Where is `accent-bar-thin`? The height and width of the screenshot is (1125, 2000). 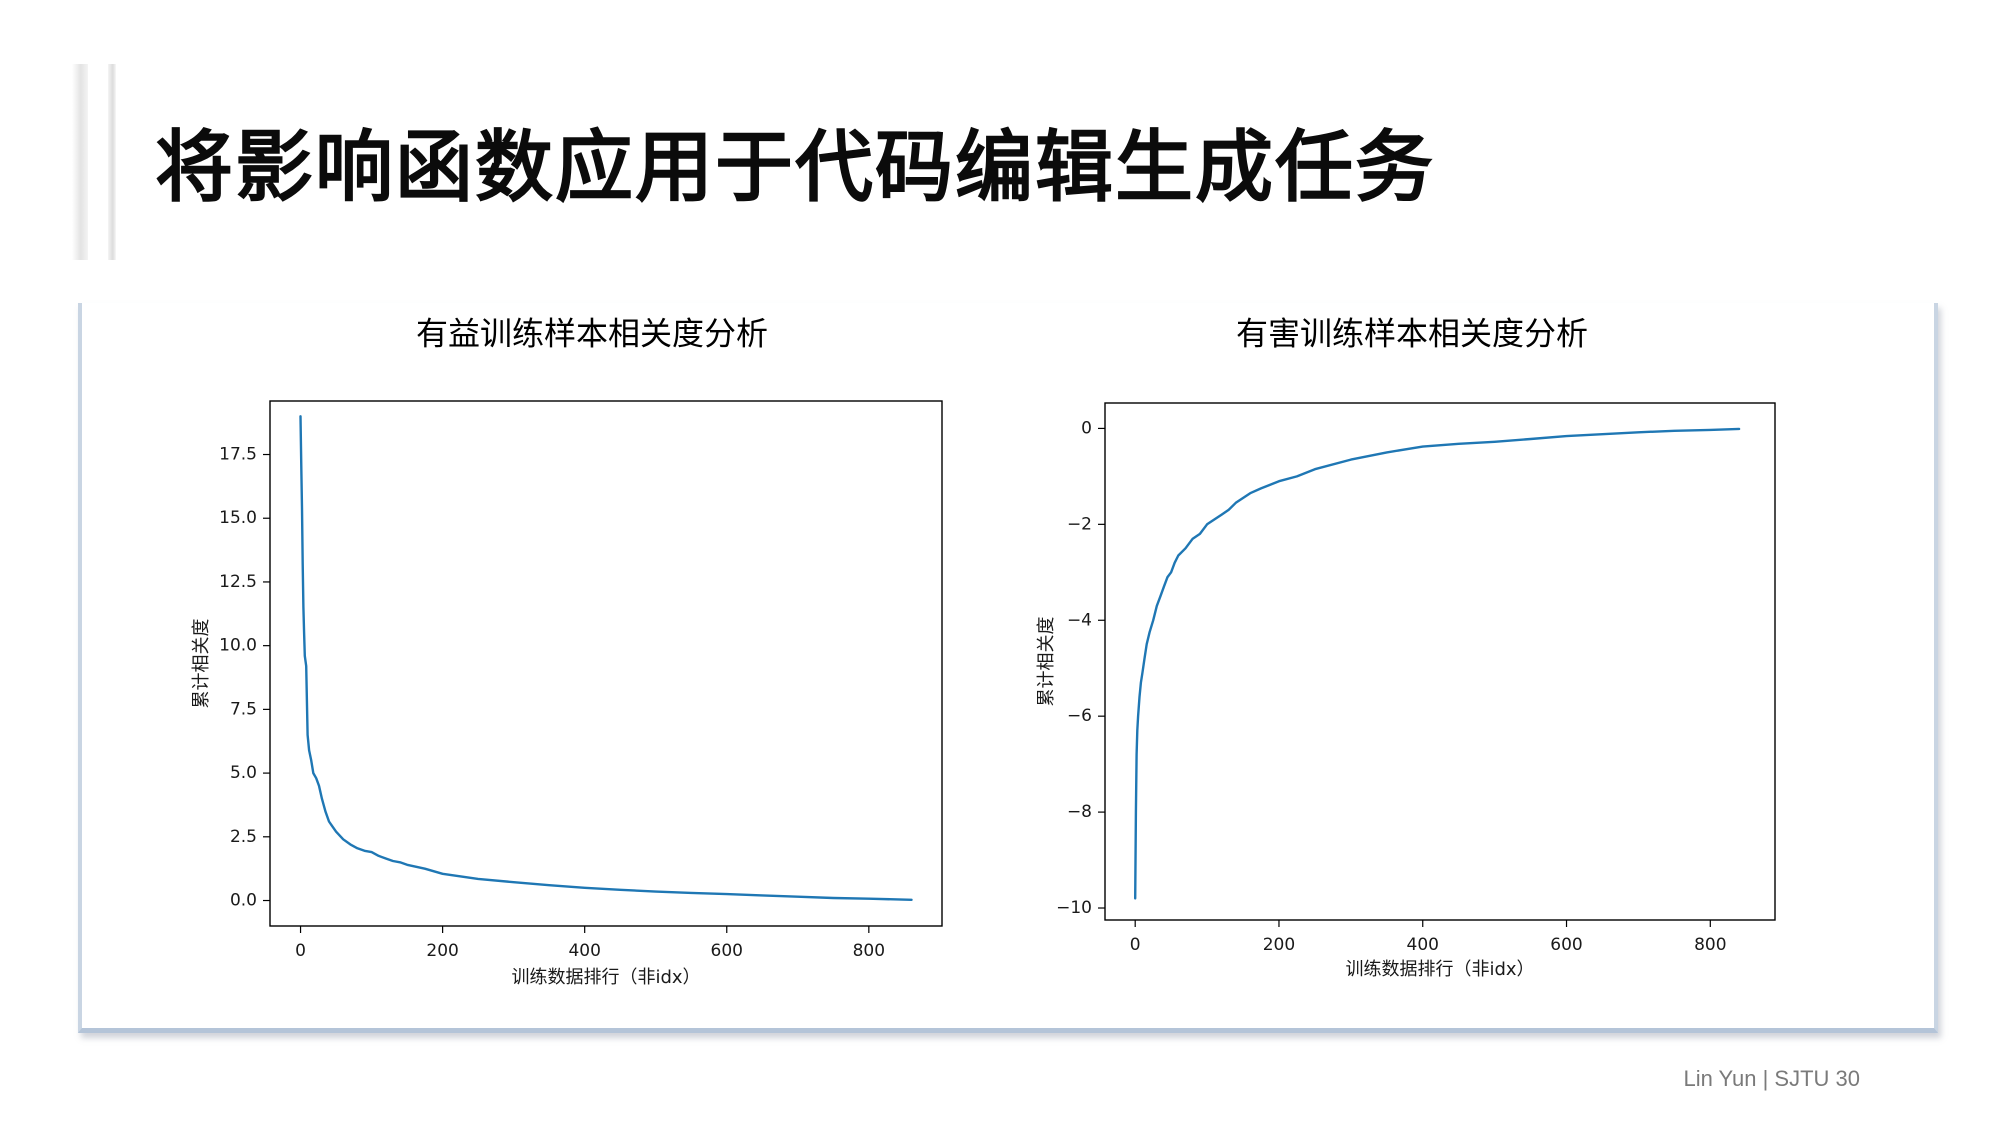 accent-bar-thin is located at coordinates (112, 162).